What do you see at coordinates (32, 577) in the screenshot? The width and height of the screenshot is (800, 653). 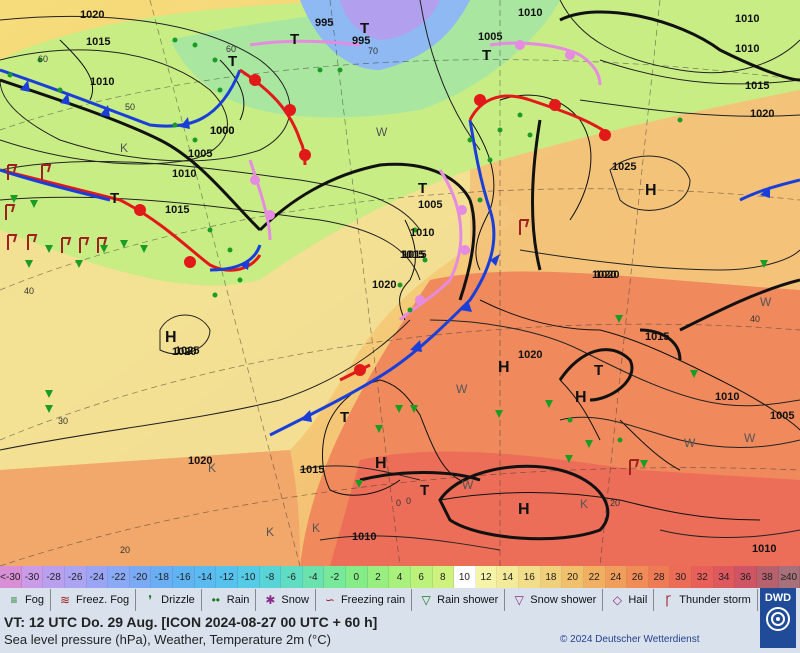 I see `scale-cell: -30` at bounding box center [32, 577].